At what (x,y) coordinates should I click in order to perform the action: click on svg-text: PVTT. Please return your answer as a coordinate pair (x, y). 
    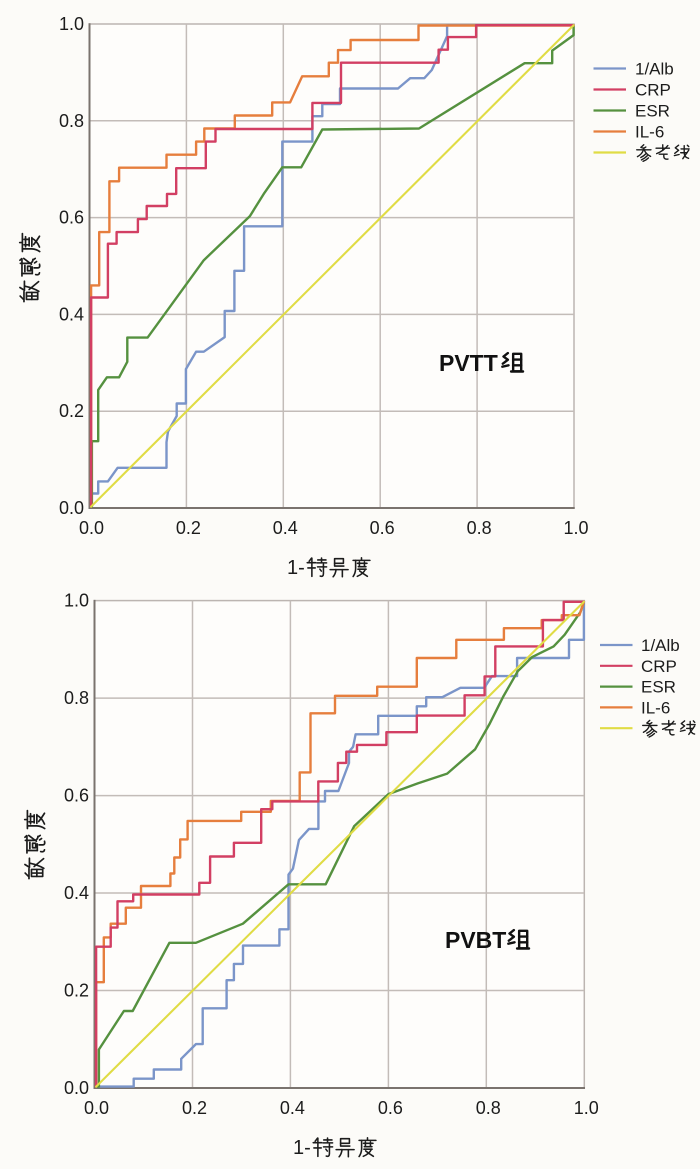
    Looking at the image, I should click on (468, 363).